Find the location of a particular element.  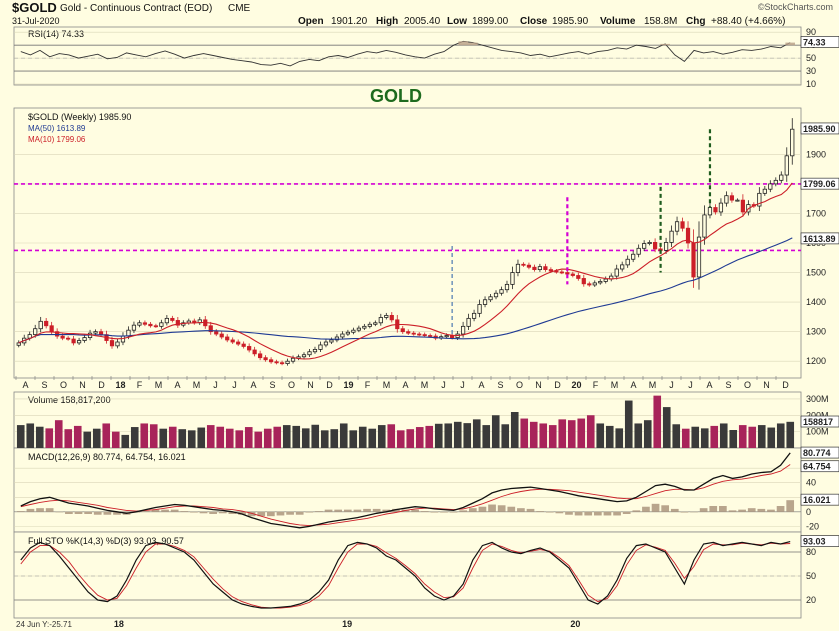

exchange: CME is located at coordinates (239, 8).